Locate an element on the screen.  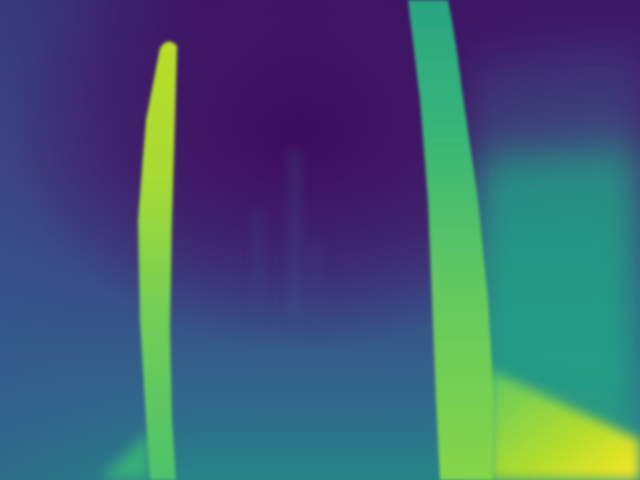
right-pole is located at coordinates (451, 240).